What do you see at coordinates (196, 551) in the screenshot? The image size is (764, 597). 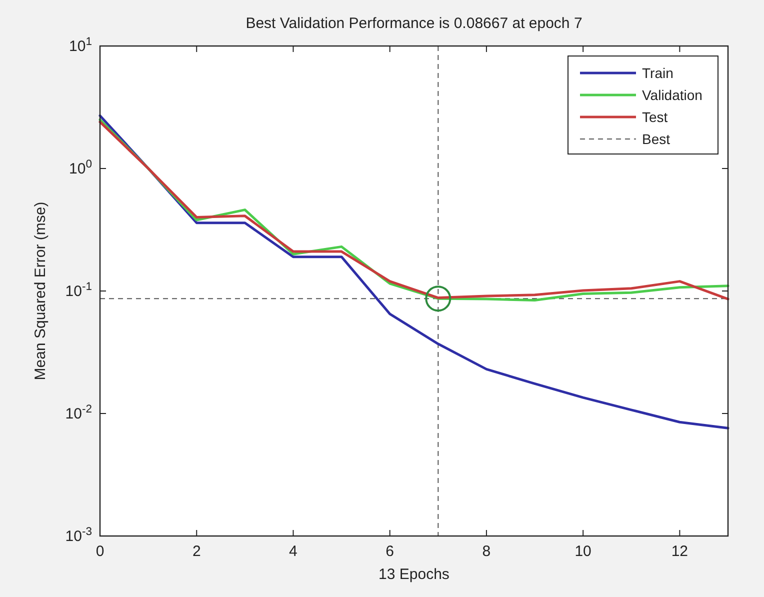 I see `x-tick-label: 2` at bounding box center [196, 551].